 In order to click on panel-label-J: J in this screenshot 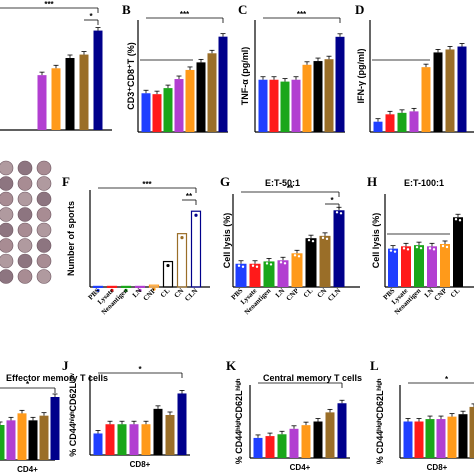, I will do `click(65, 365)`.